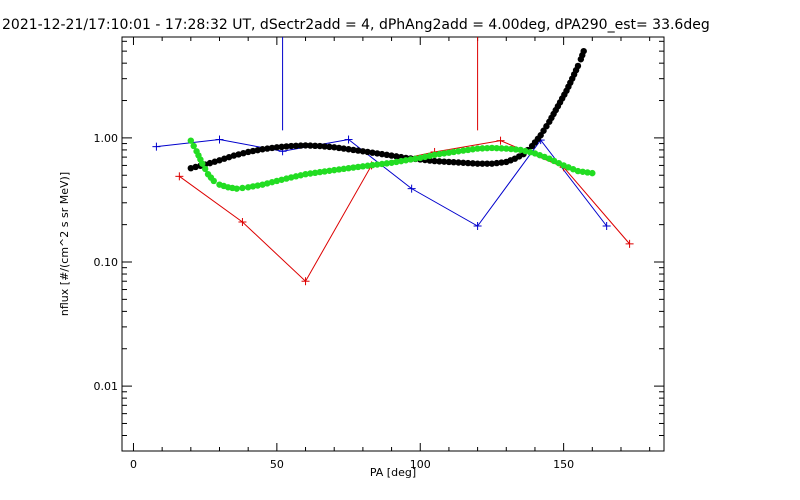  I want to click on x-tick-label: 0, so click(133, 464).